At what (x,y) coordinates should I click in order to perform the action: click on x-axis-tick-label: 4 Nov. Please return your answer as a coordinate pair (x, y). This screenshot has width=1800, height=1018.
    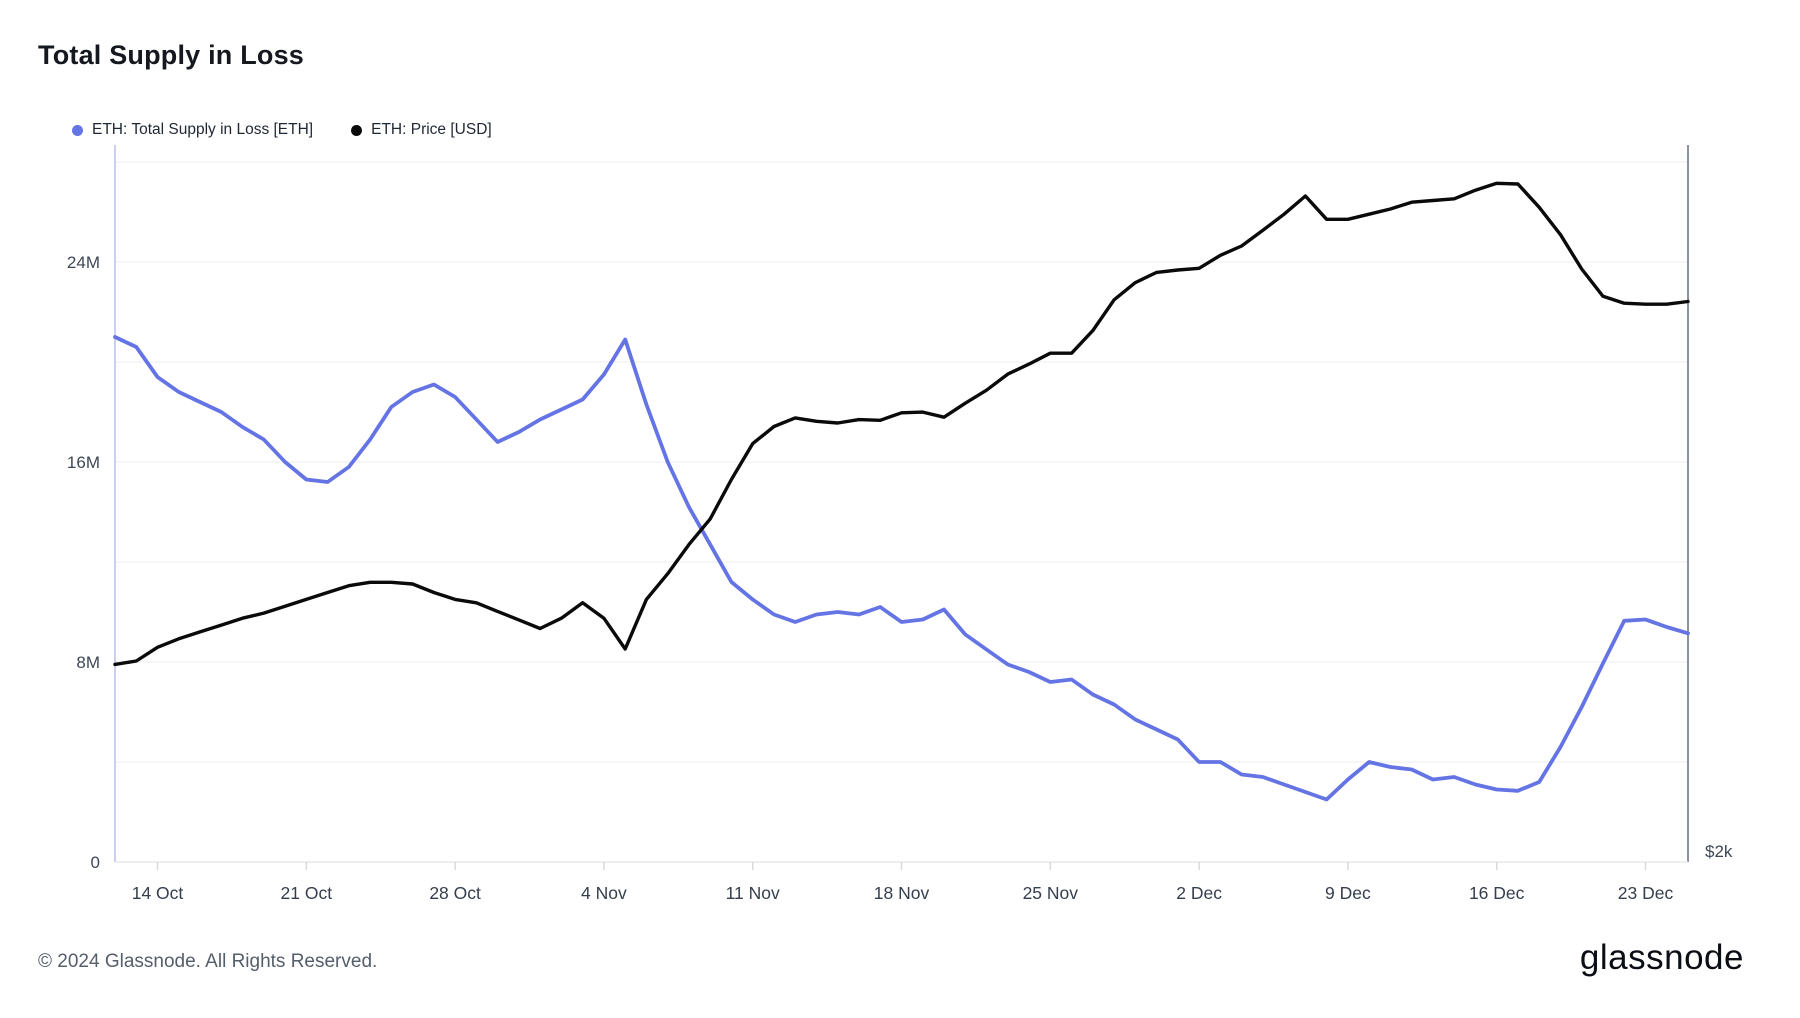
    Looking at the image, I should click on (604, 893).